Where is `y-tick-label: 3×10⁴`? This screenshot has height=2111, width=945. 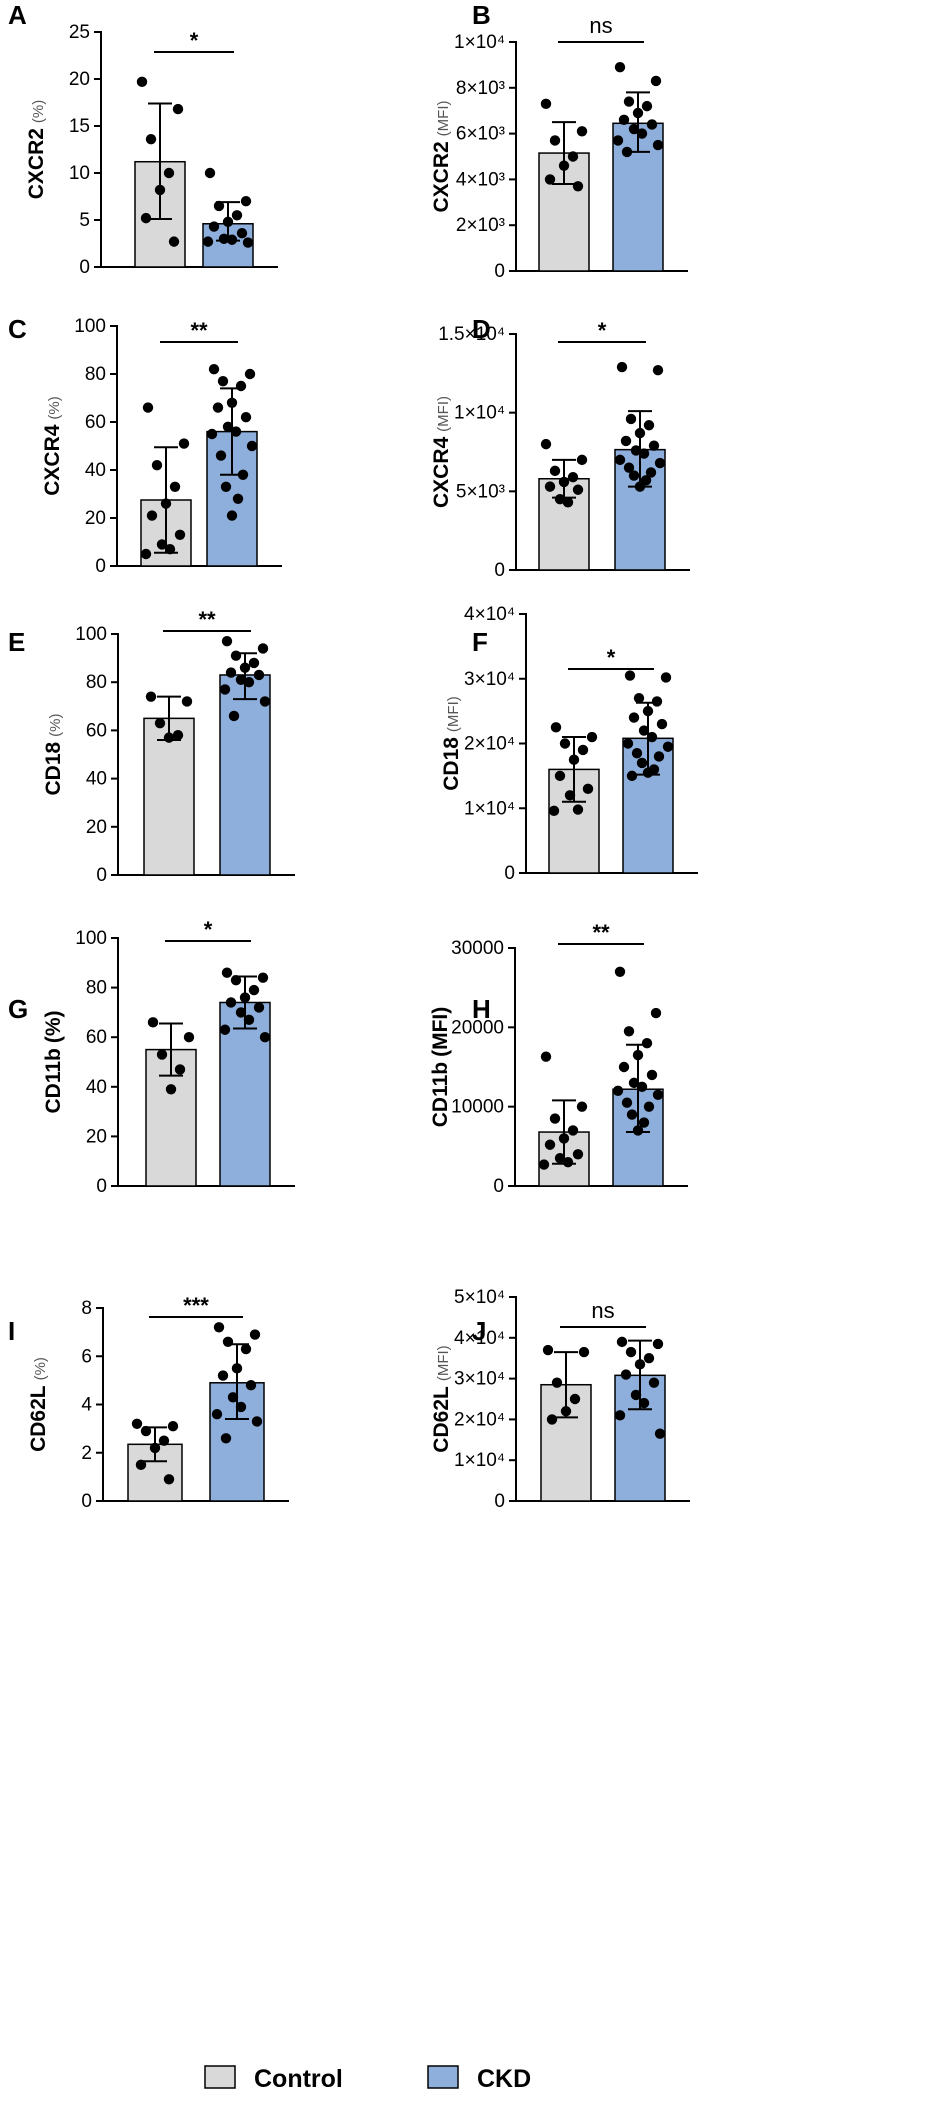
y-tick-label: 3×10⁴ is located at coordinates (489, 679).